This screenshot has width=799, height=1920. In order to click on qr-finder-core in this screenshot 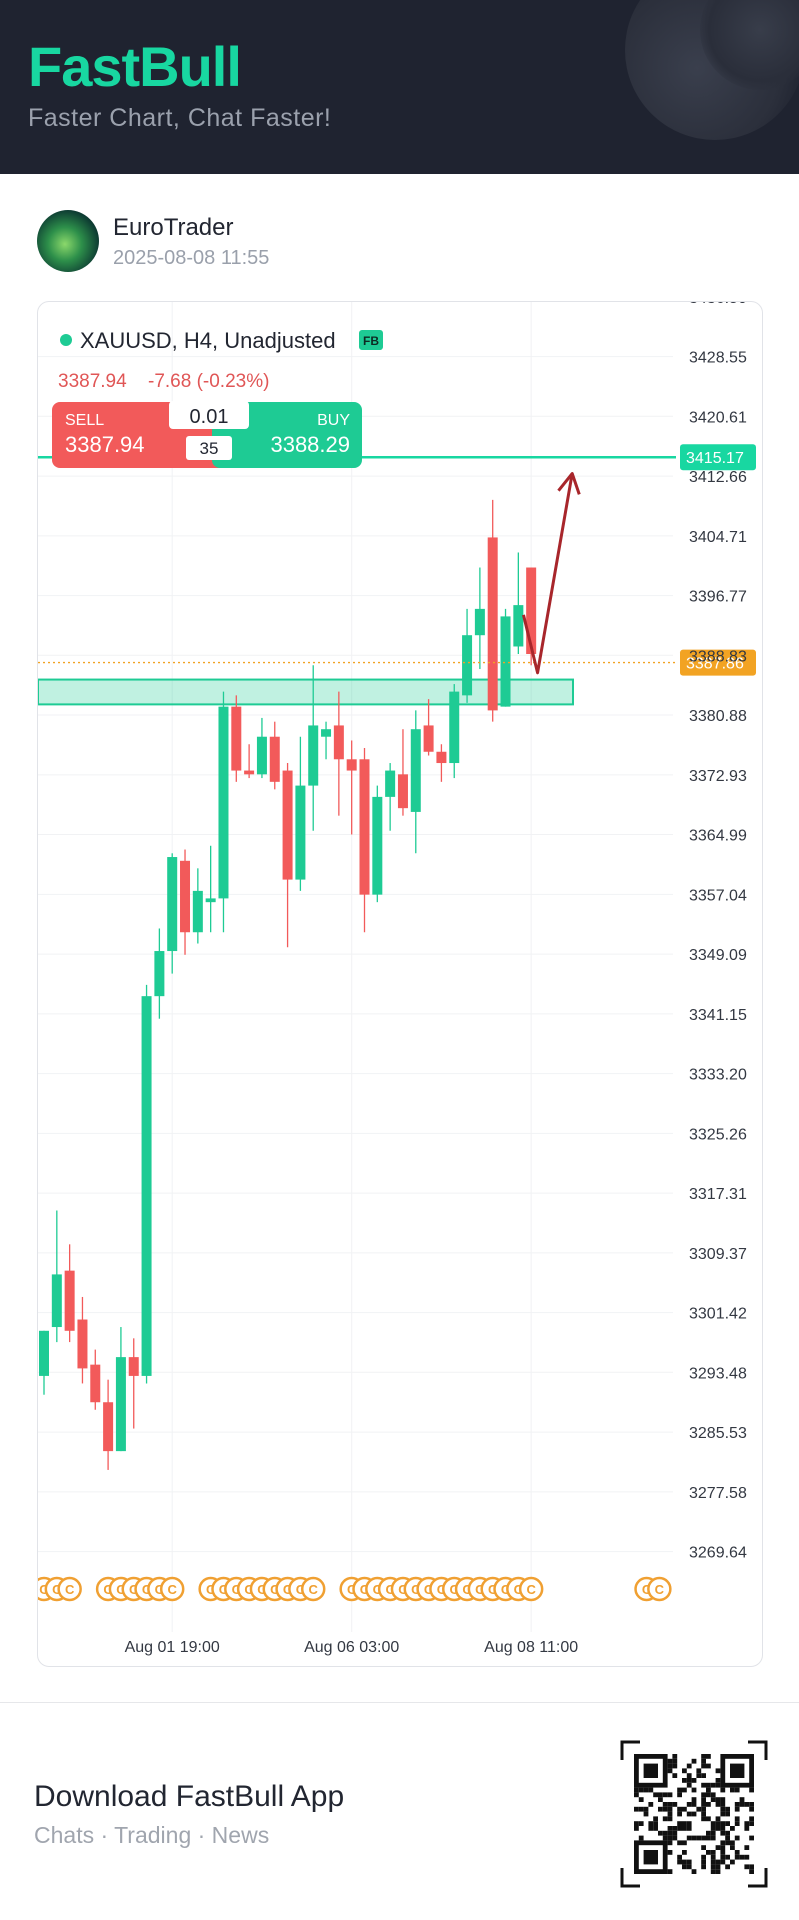, I will do `click(737, 1770)`.